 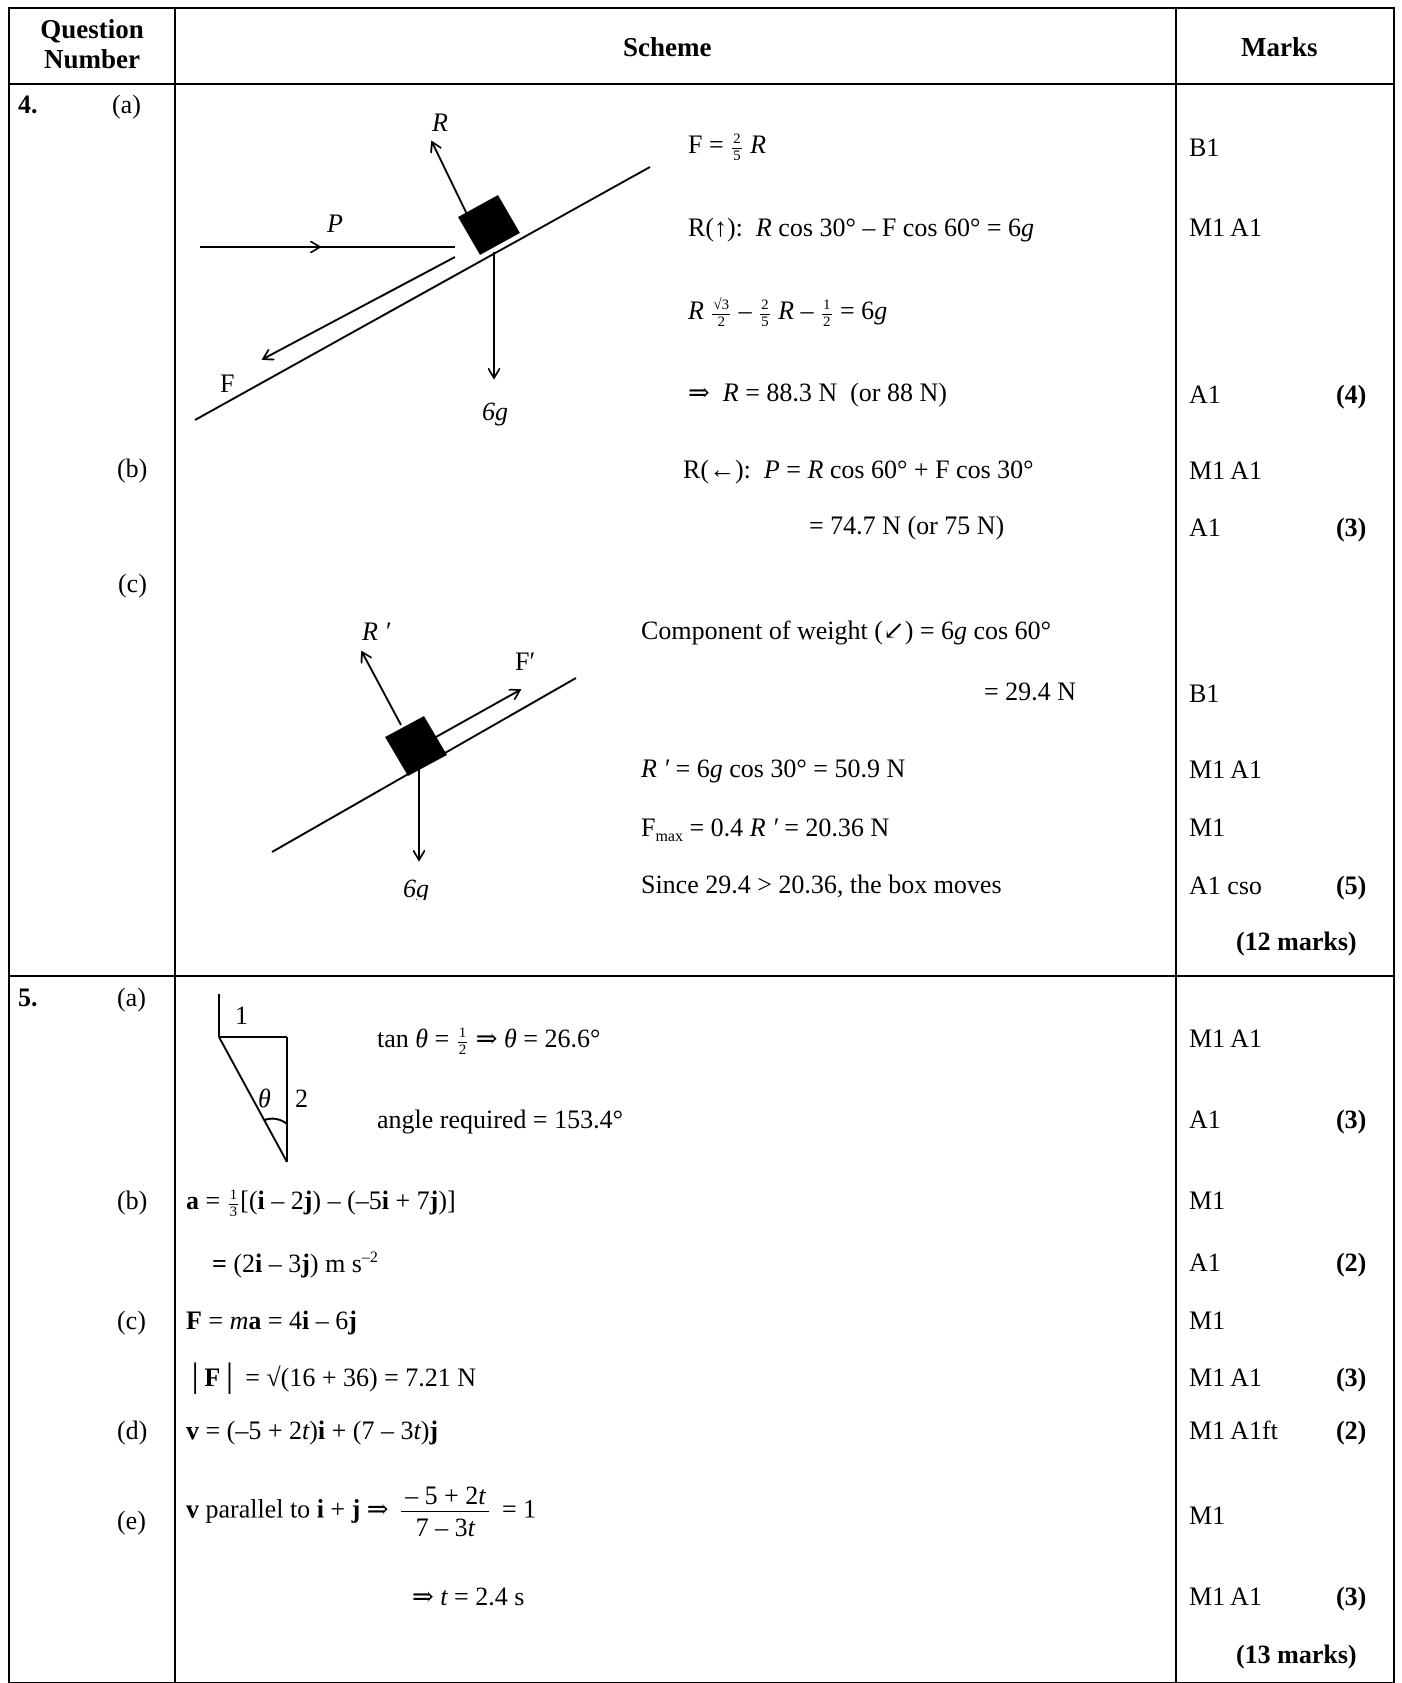 I want to click on q5-a-line2: angle required = 153.4°, so click(x=500, y=1119).